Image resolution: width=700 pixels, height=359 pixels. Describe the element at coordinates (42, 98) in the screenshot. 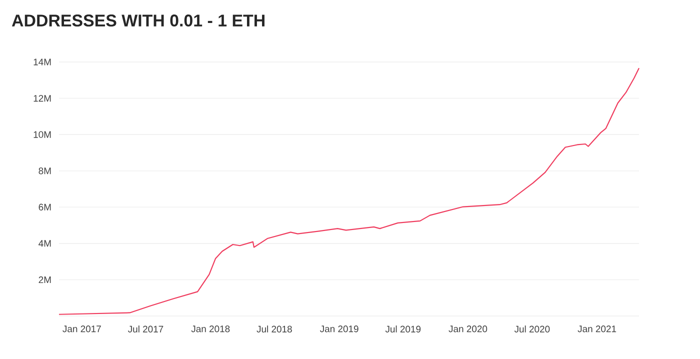

I see `y-tick-label: 12M` at that location.